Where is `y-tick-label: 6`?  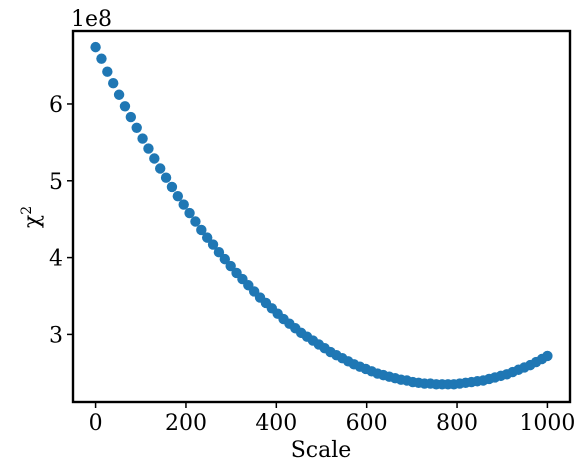
y-tick-label: 6 is located at coordinates (56, 105).